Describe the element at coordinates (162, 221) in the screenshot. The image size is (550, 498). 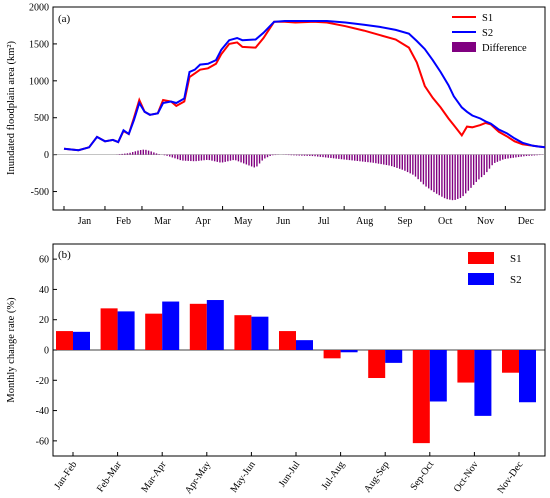
I see `x-tick-label-a: Mar` at that location.